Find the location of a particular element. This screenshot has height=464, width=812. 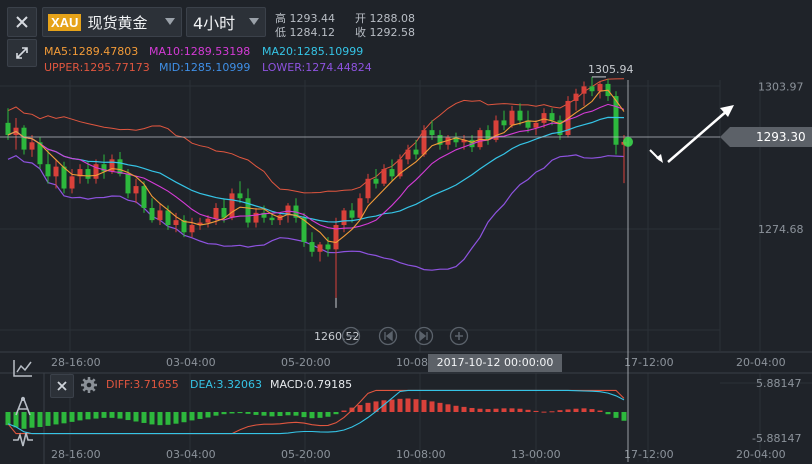

pulse-icon is located at coordinates (23, 439).